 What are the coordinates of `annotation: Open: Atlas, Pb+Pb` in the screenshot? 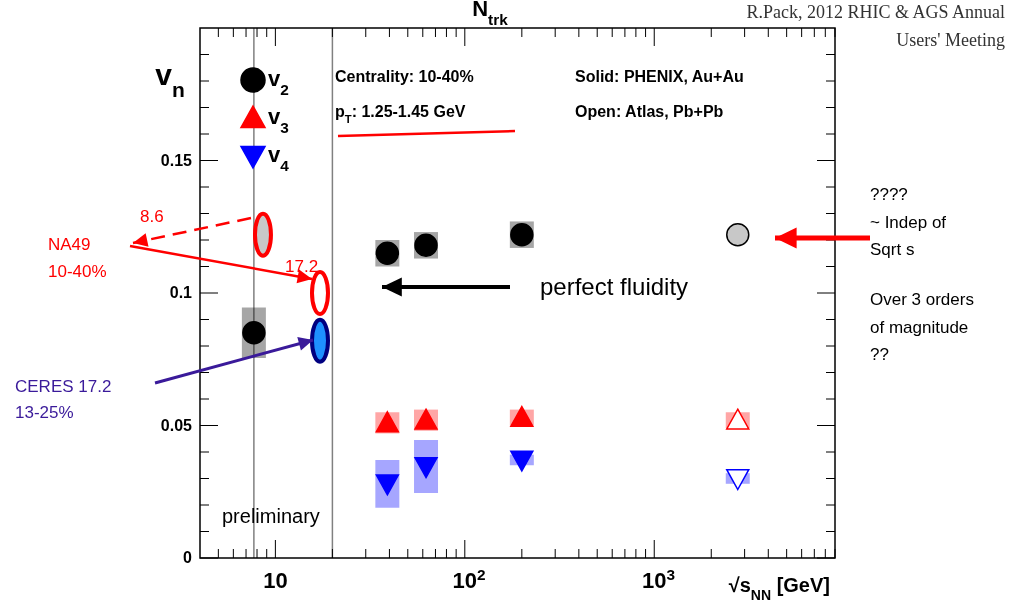 It's located at (649, 111).